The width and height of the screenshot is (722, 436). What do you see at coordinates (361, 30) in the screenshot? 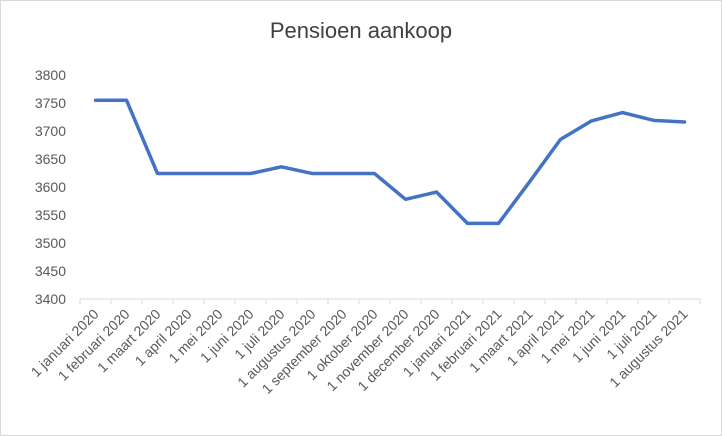
I see `chart-title: Pensioen aankoop` at bounding box center [361, 30].